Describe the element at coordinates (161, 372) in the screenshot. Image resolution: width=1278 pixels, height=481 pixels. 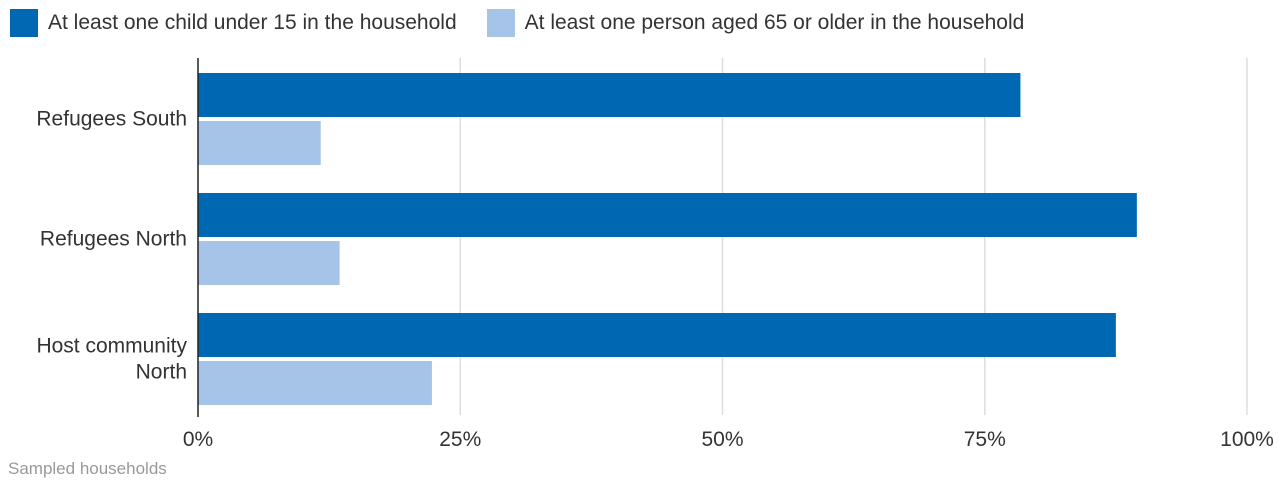
I see `category-label-2-1: North` at that location.